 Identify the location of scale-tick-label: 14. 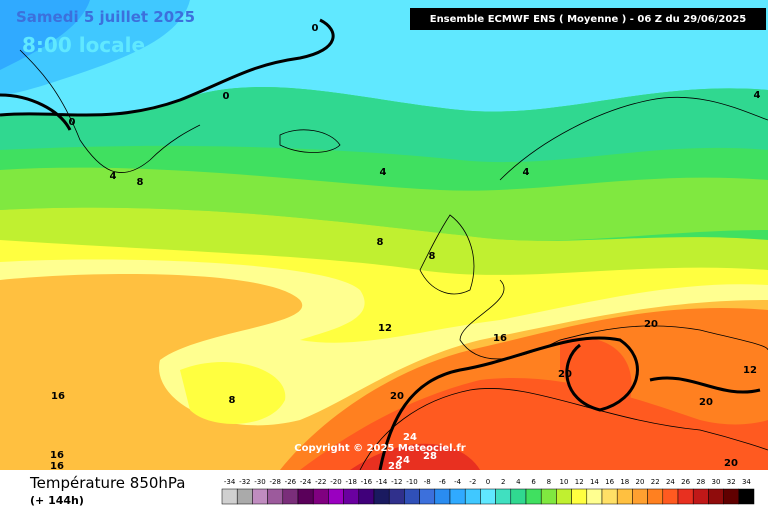
(594, 482).